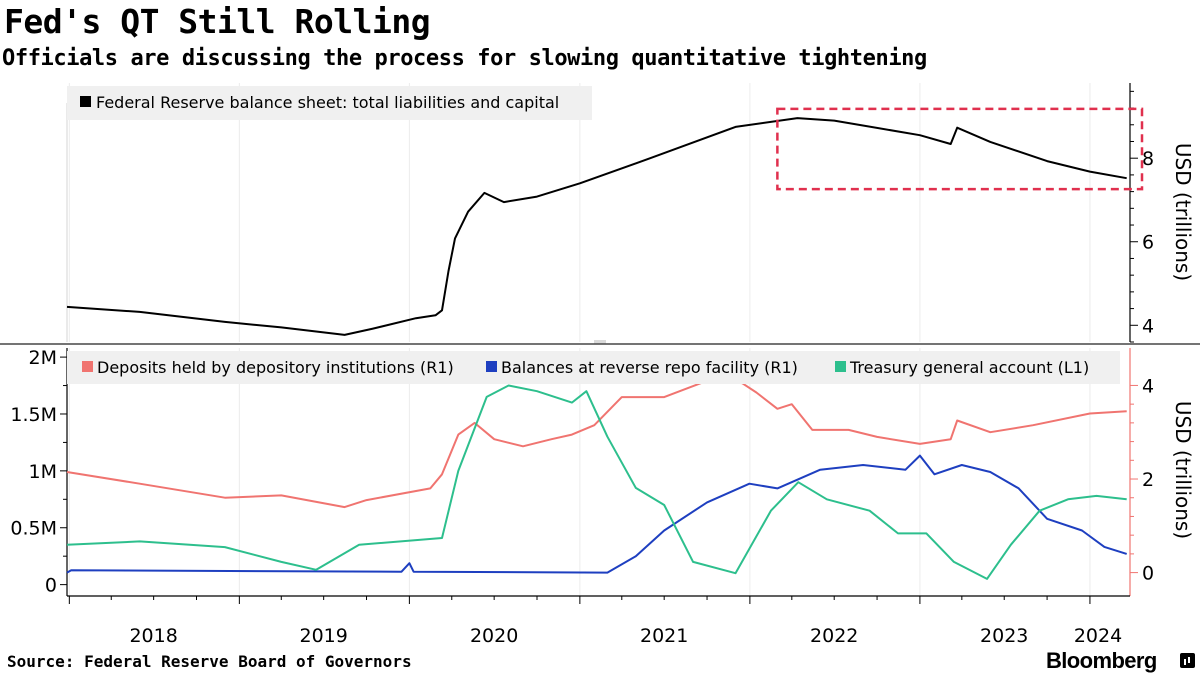  I want to click on bottom-right-y-axis: 0 2 4 USD (trillions), so click(1162, 472).